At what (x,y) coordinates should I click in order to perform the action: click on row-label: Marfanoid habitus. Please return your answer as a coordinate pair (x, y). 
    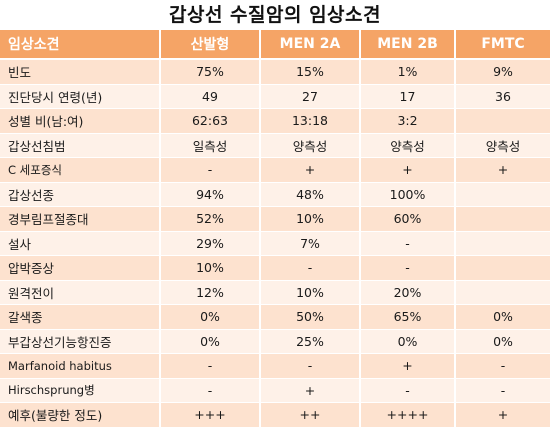
    Looking at the image, I should click on (80, 366).